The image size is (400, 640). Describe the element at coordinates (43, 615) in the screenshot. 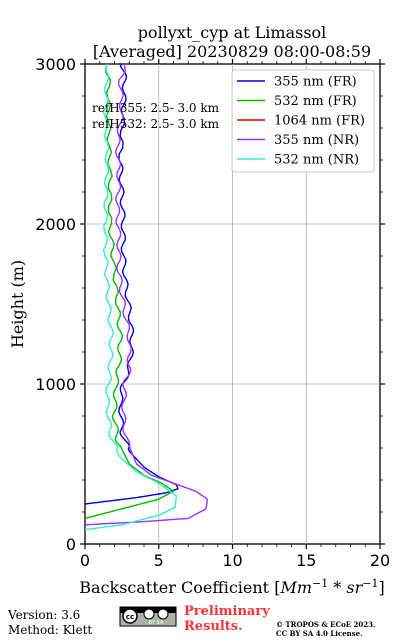

I see `version-text: Version: 3.6` at that location.